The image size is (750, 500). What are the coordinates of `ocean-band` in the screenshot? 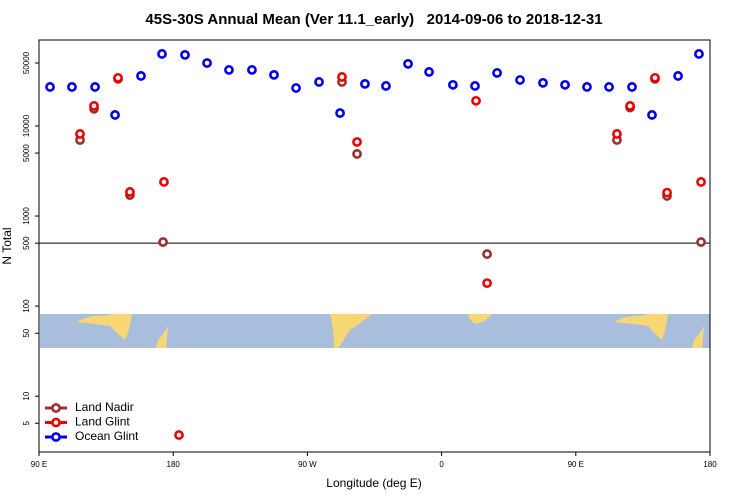 It's located at (375, 331).